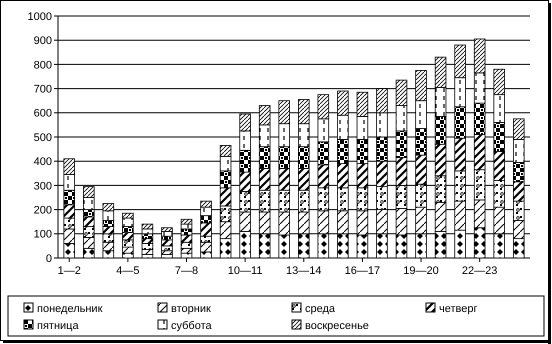 The height and width of the screenshot is (344, 552). What do you see at coordinates (43, 210) in the screenshot?
I see `y-tick-label: 200` at bounding box center [43, 210].